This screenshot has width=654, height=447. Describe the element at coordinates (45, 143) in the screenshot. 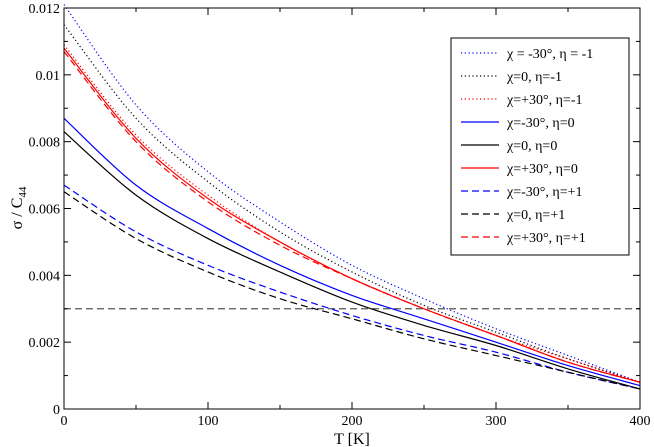

I see `y-tick-label: 0.008` at that location.